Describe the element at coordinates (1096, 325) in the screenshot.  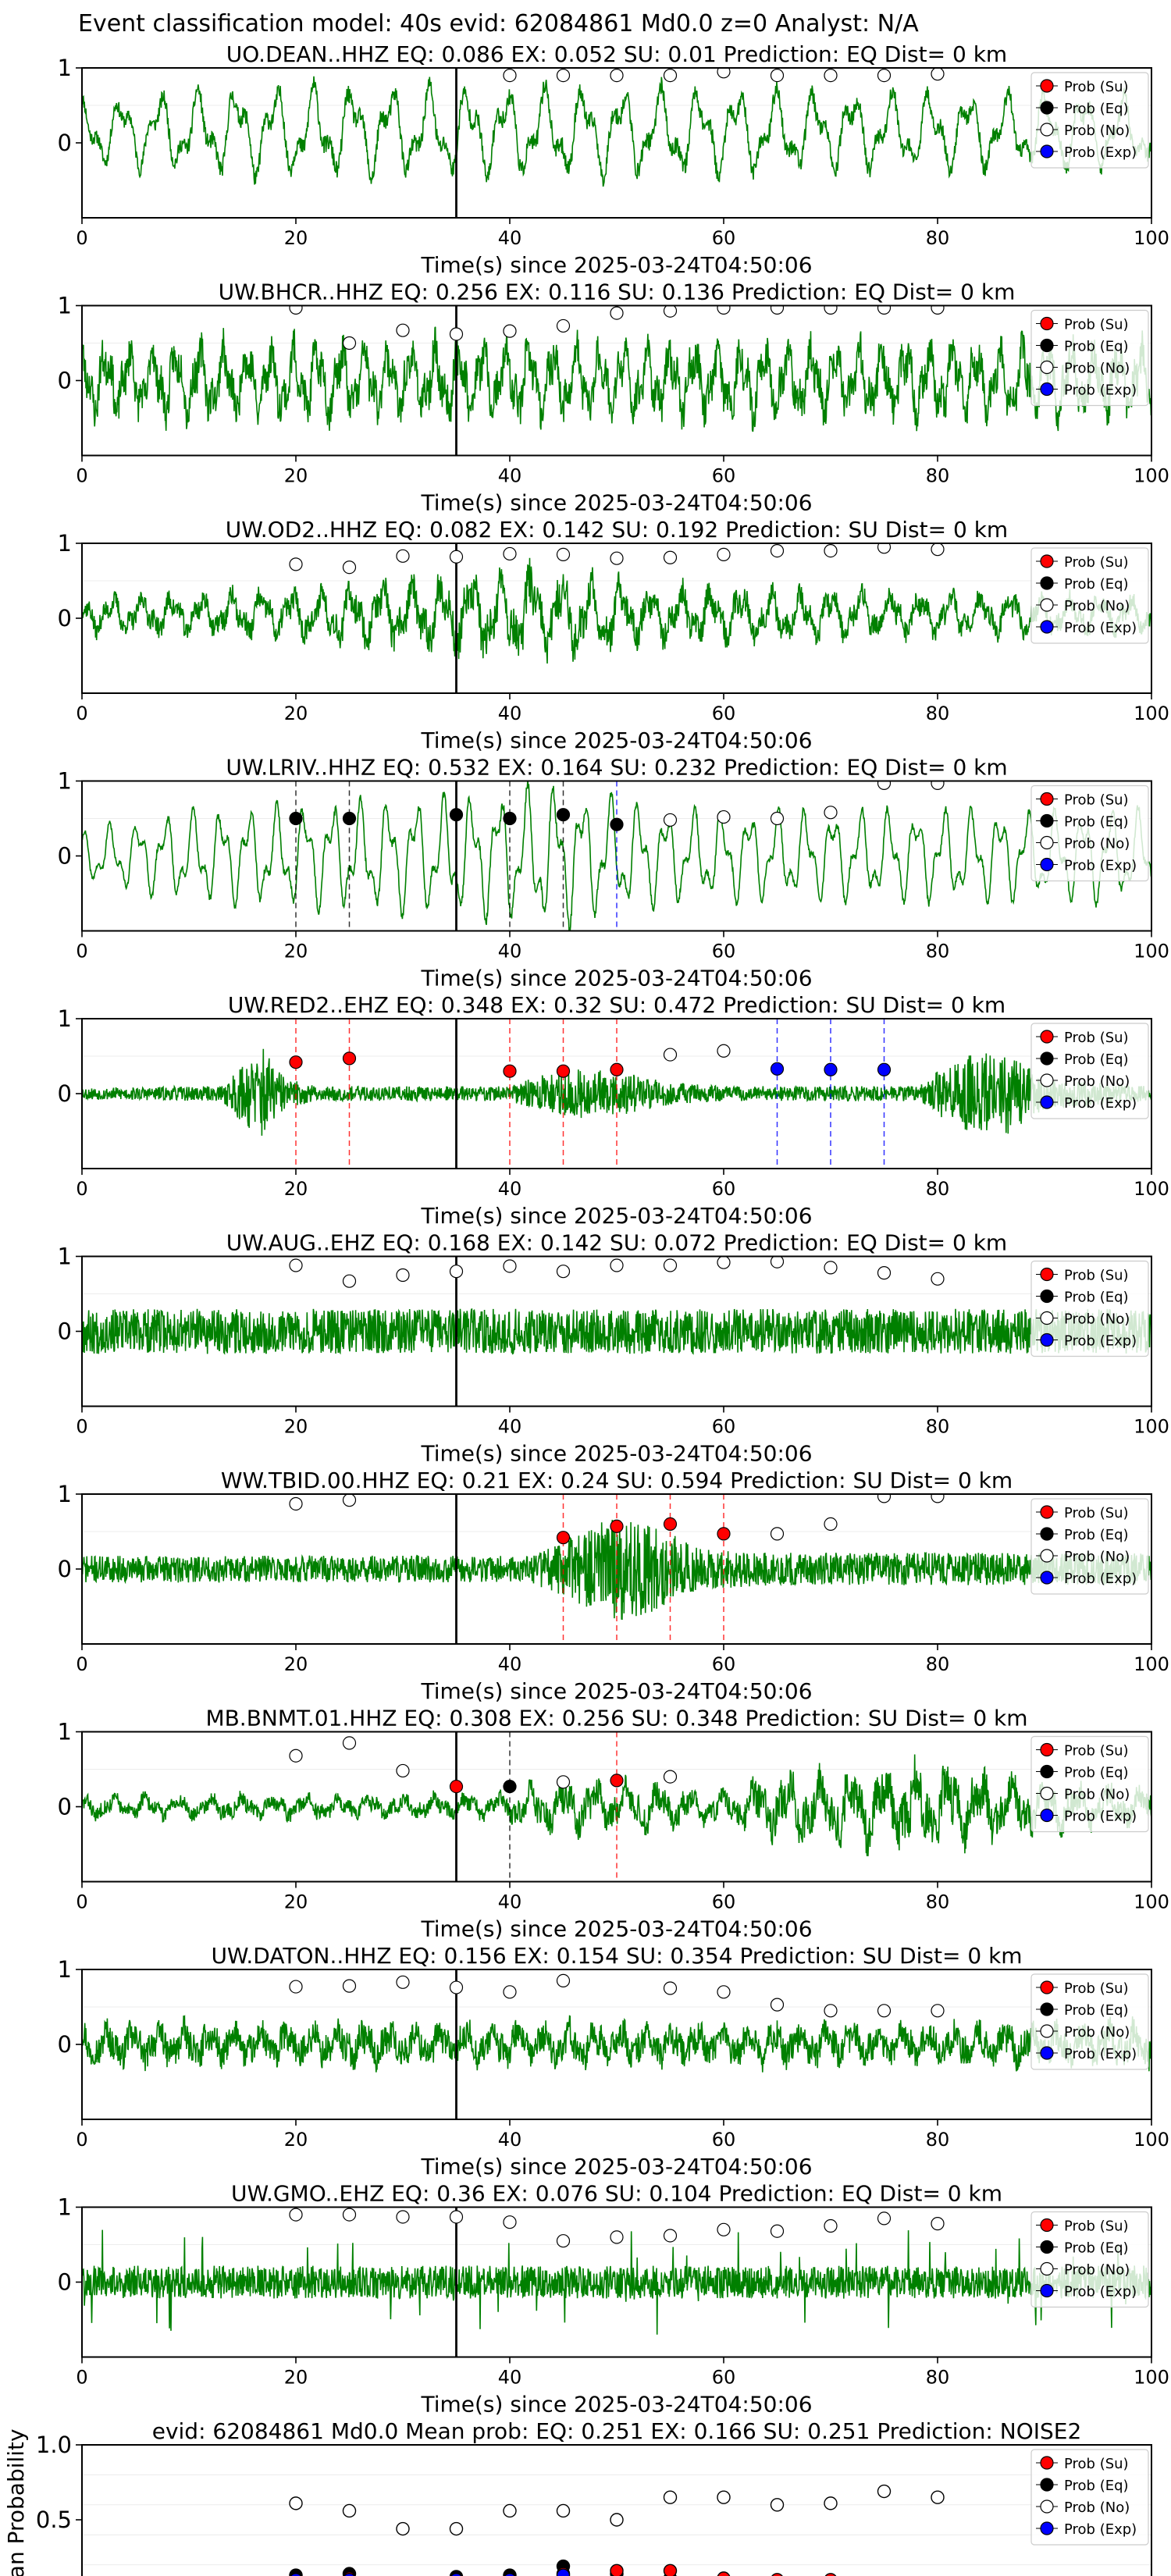
I see `legend-label-su: Prob (Su)` at that location.